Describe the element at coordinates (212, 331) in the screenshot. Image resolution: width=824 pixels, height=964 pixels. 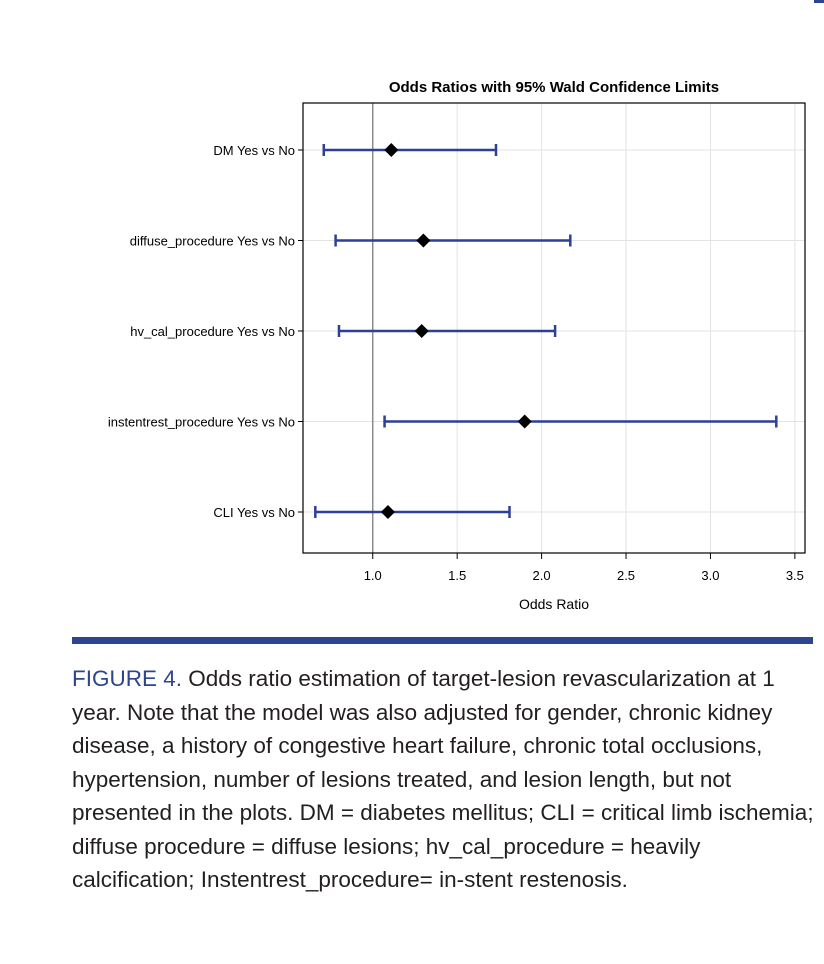
I see `y-tick-label: hv_cal_procedure Yes vs No` at that location.